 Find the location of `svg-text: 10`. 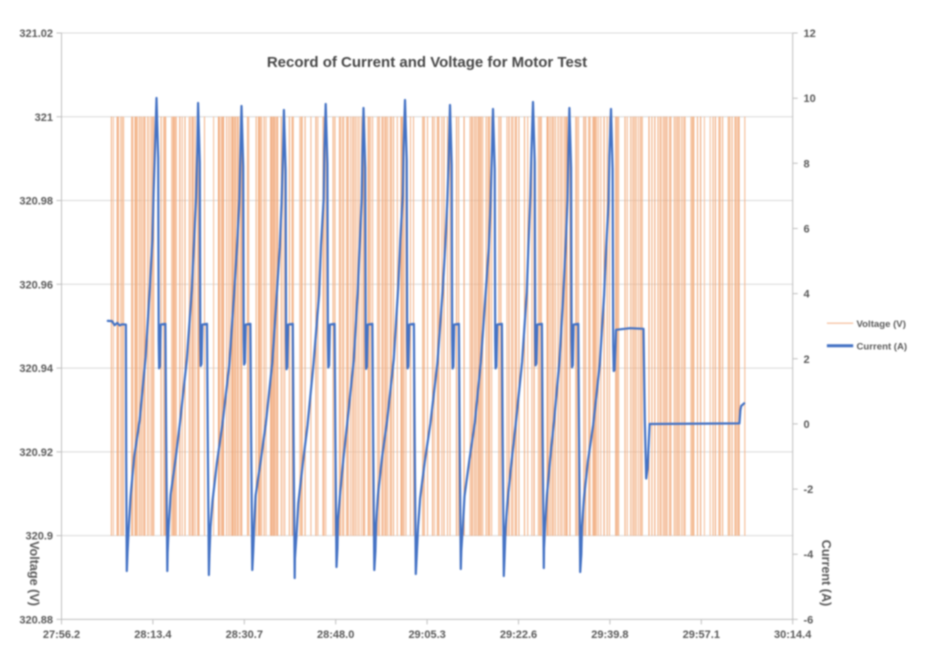

svg-text: 10 is located at coordinates (810, 99).